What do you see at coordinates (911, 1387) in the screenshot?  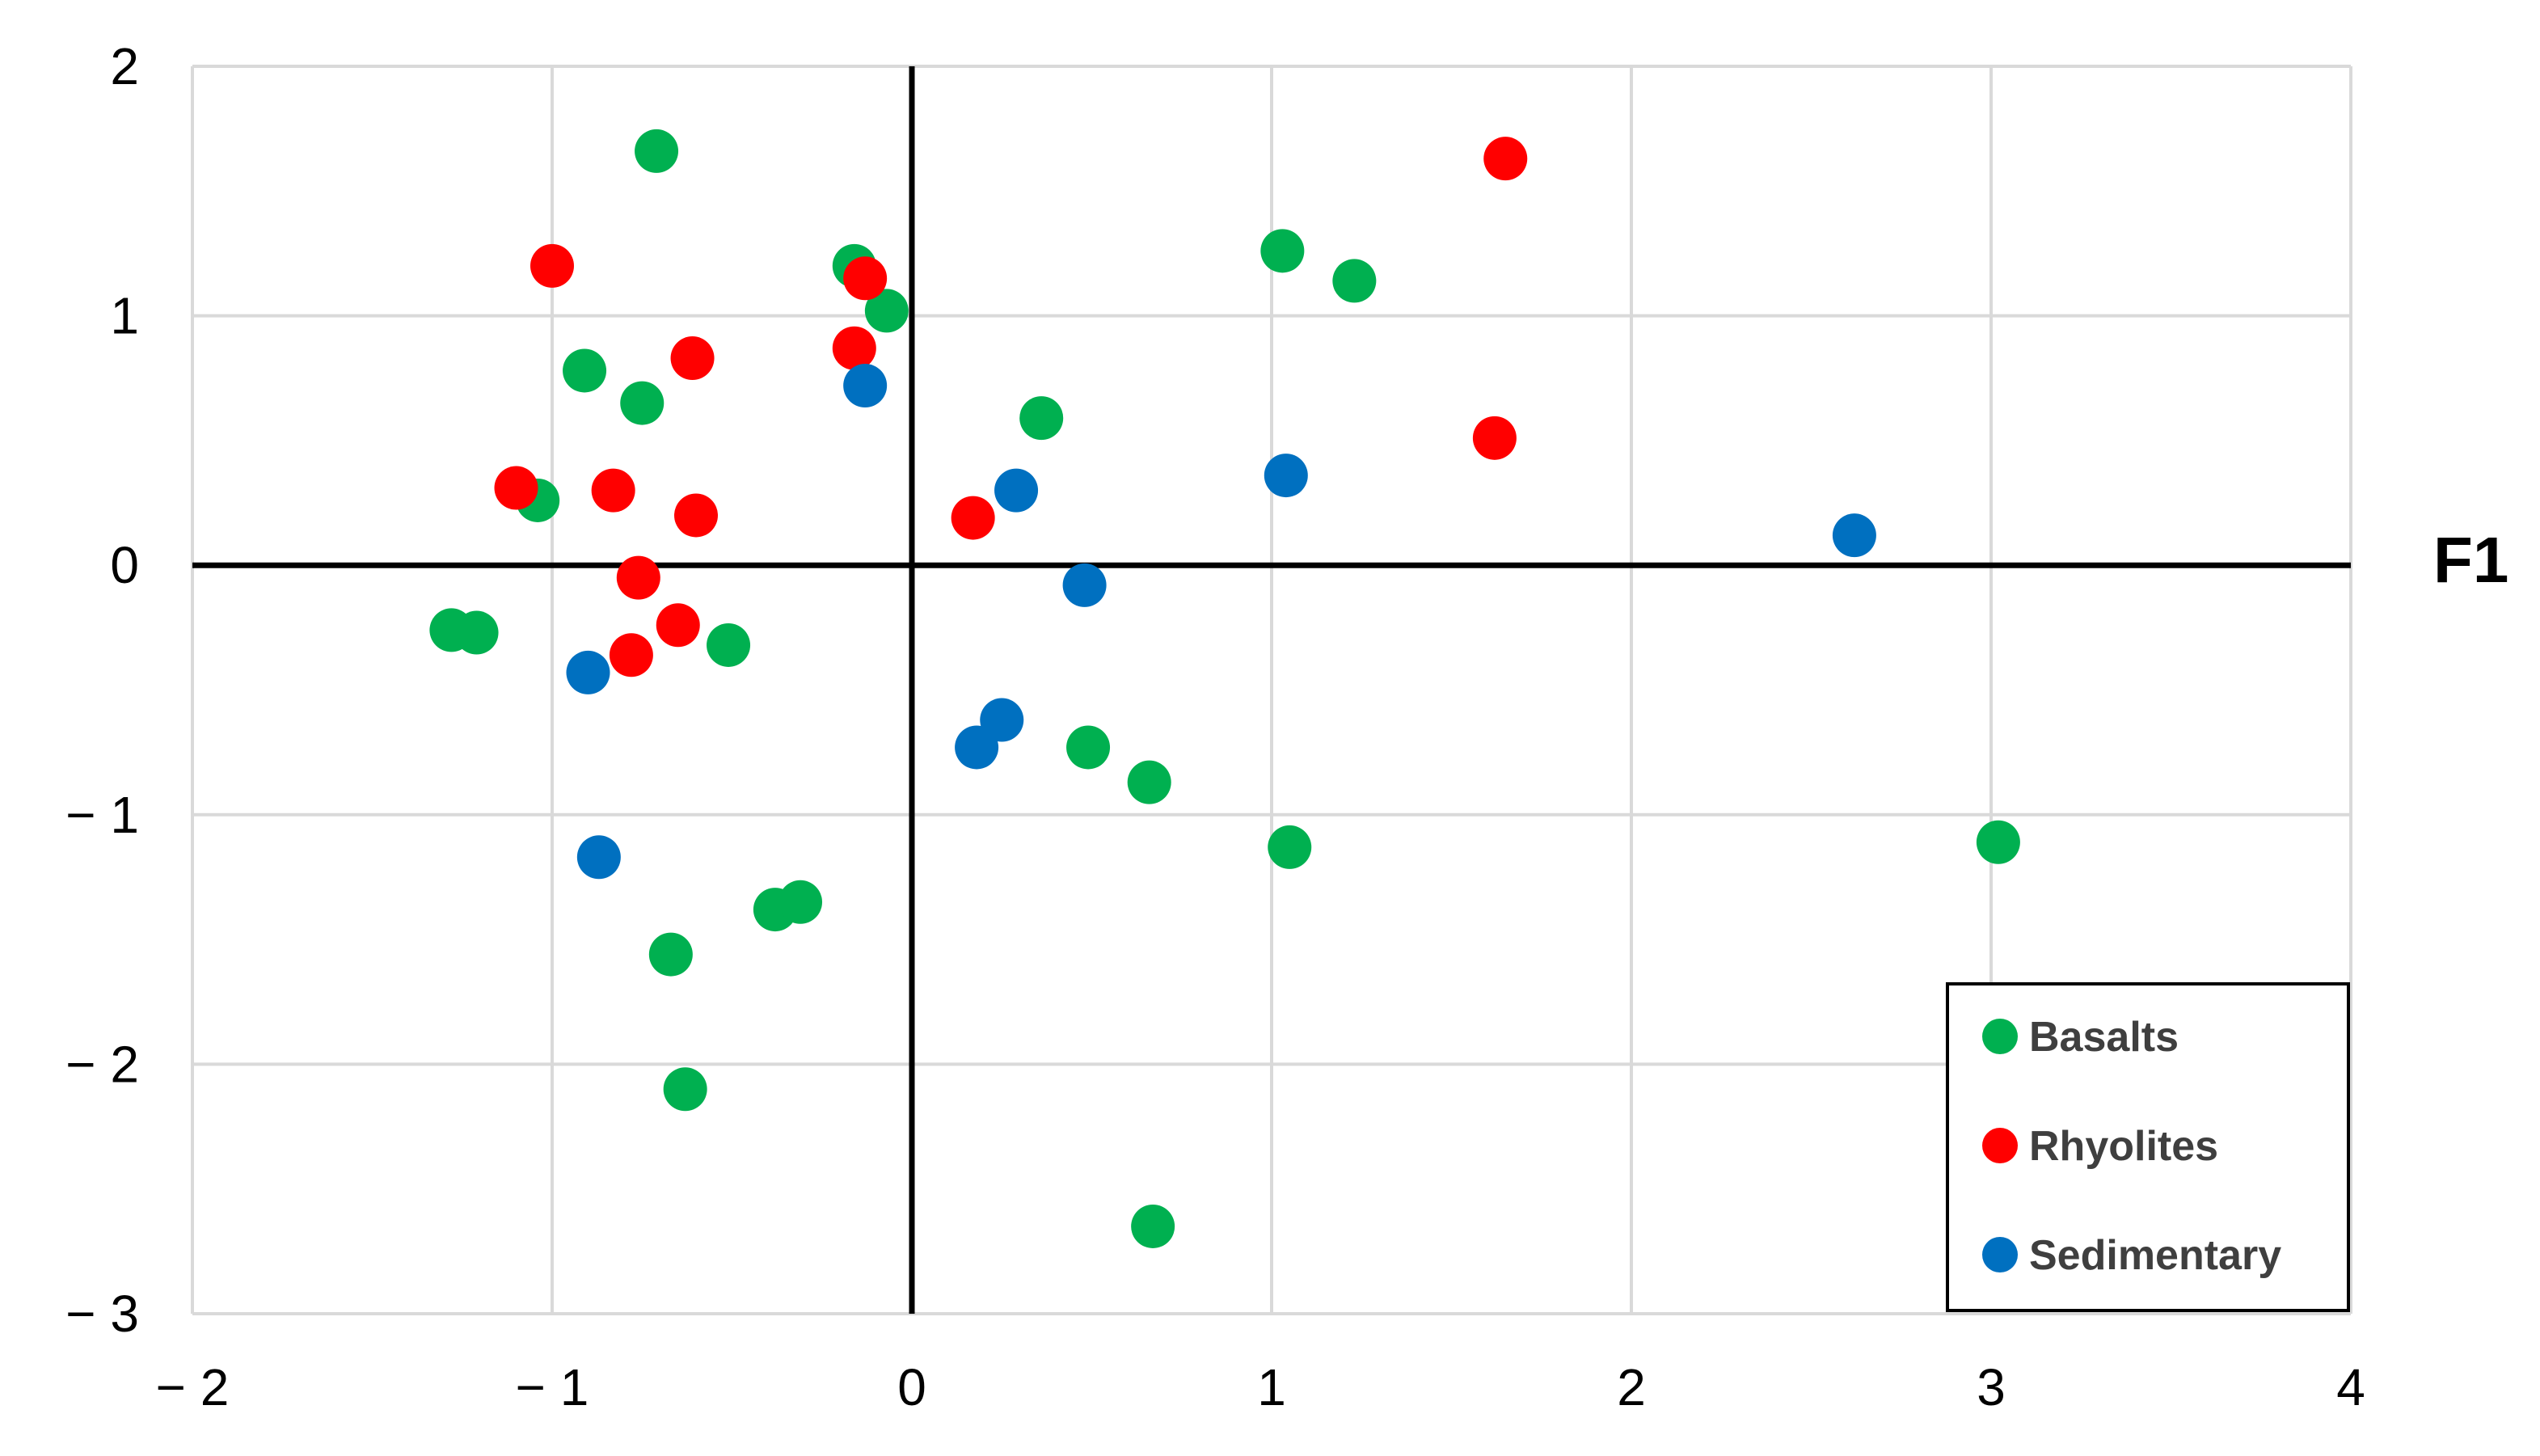 I see `x-tick-label: 0` at bounding box center [911, 1387].